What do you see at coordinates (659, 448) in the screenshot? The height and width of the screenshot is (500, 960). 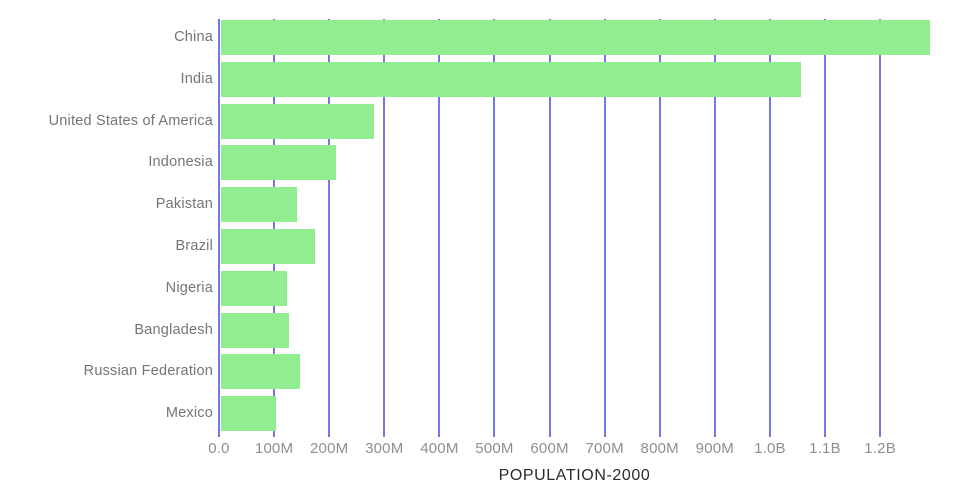 I see `x-tick-label: 800M` at bounding box center [659, 448].